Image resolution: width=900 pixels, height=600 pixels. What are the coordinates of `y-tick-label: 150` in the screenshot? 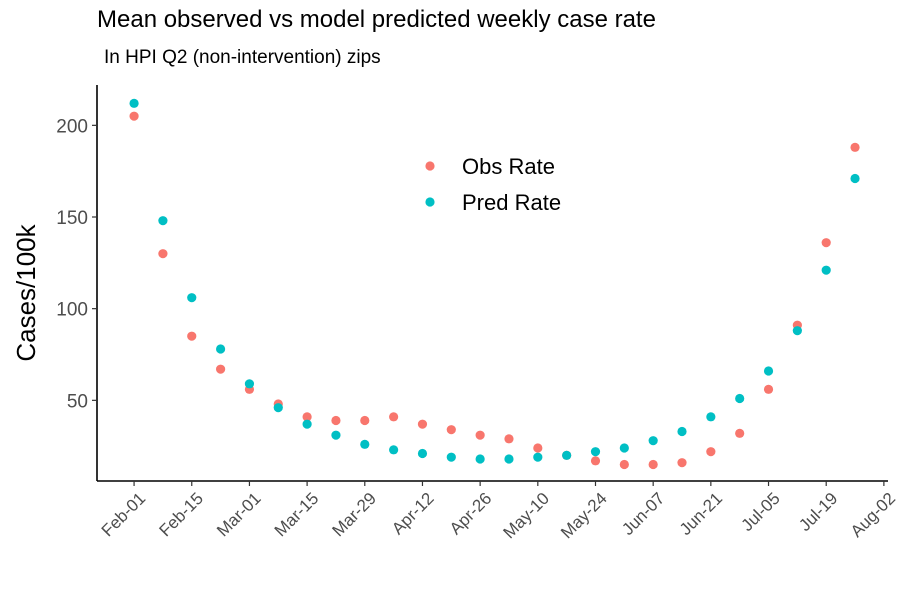 It's located at (72, 218).